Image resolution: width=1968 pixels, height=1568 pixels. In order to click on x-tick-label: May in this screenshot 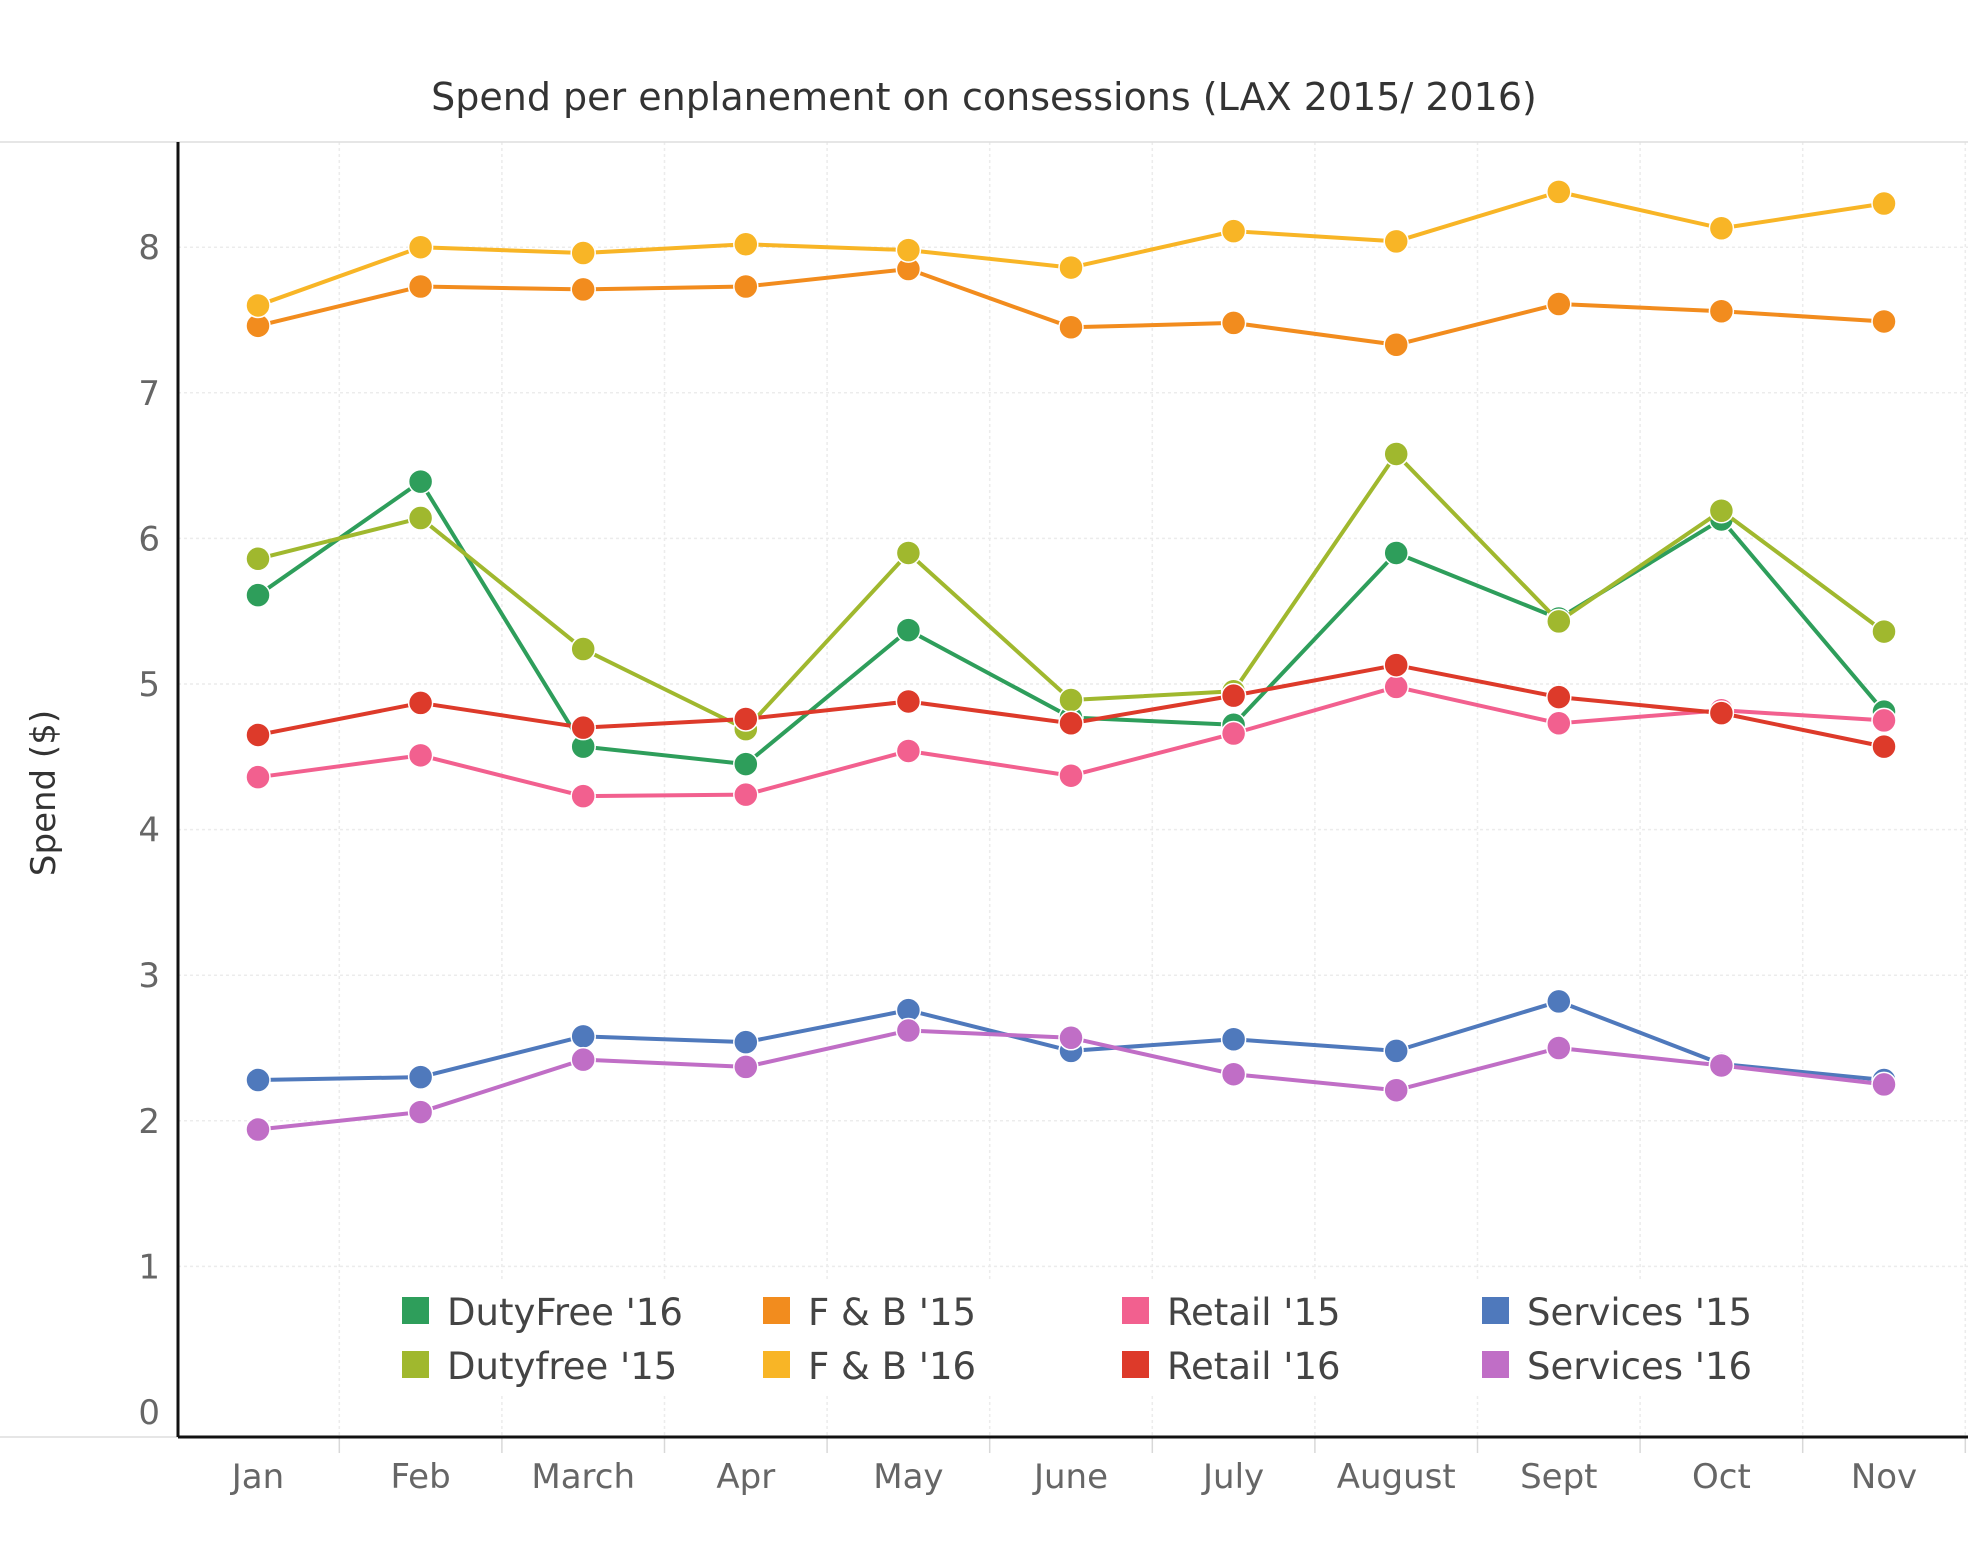, I will do `click(908, 1477)`.